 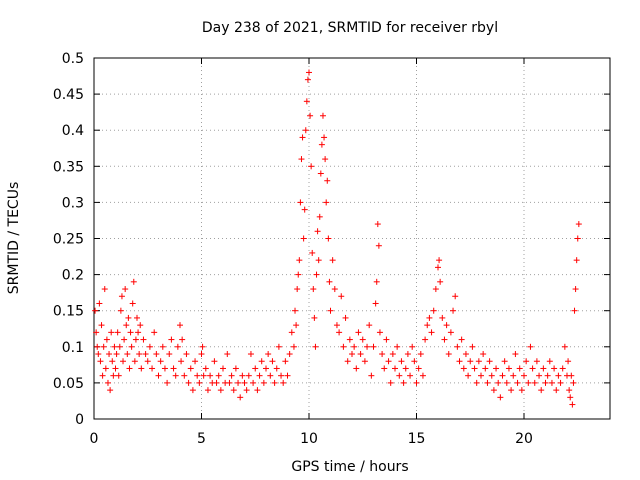 What do you see at coordinates (73, 203) in the screenshot?
I see `y-tick-label: 0.3` at bounding box center [73, 203].